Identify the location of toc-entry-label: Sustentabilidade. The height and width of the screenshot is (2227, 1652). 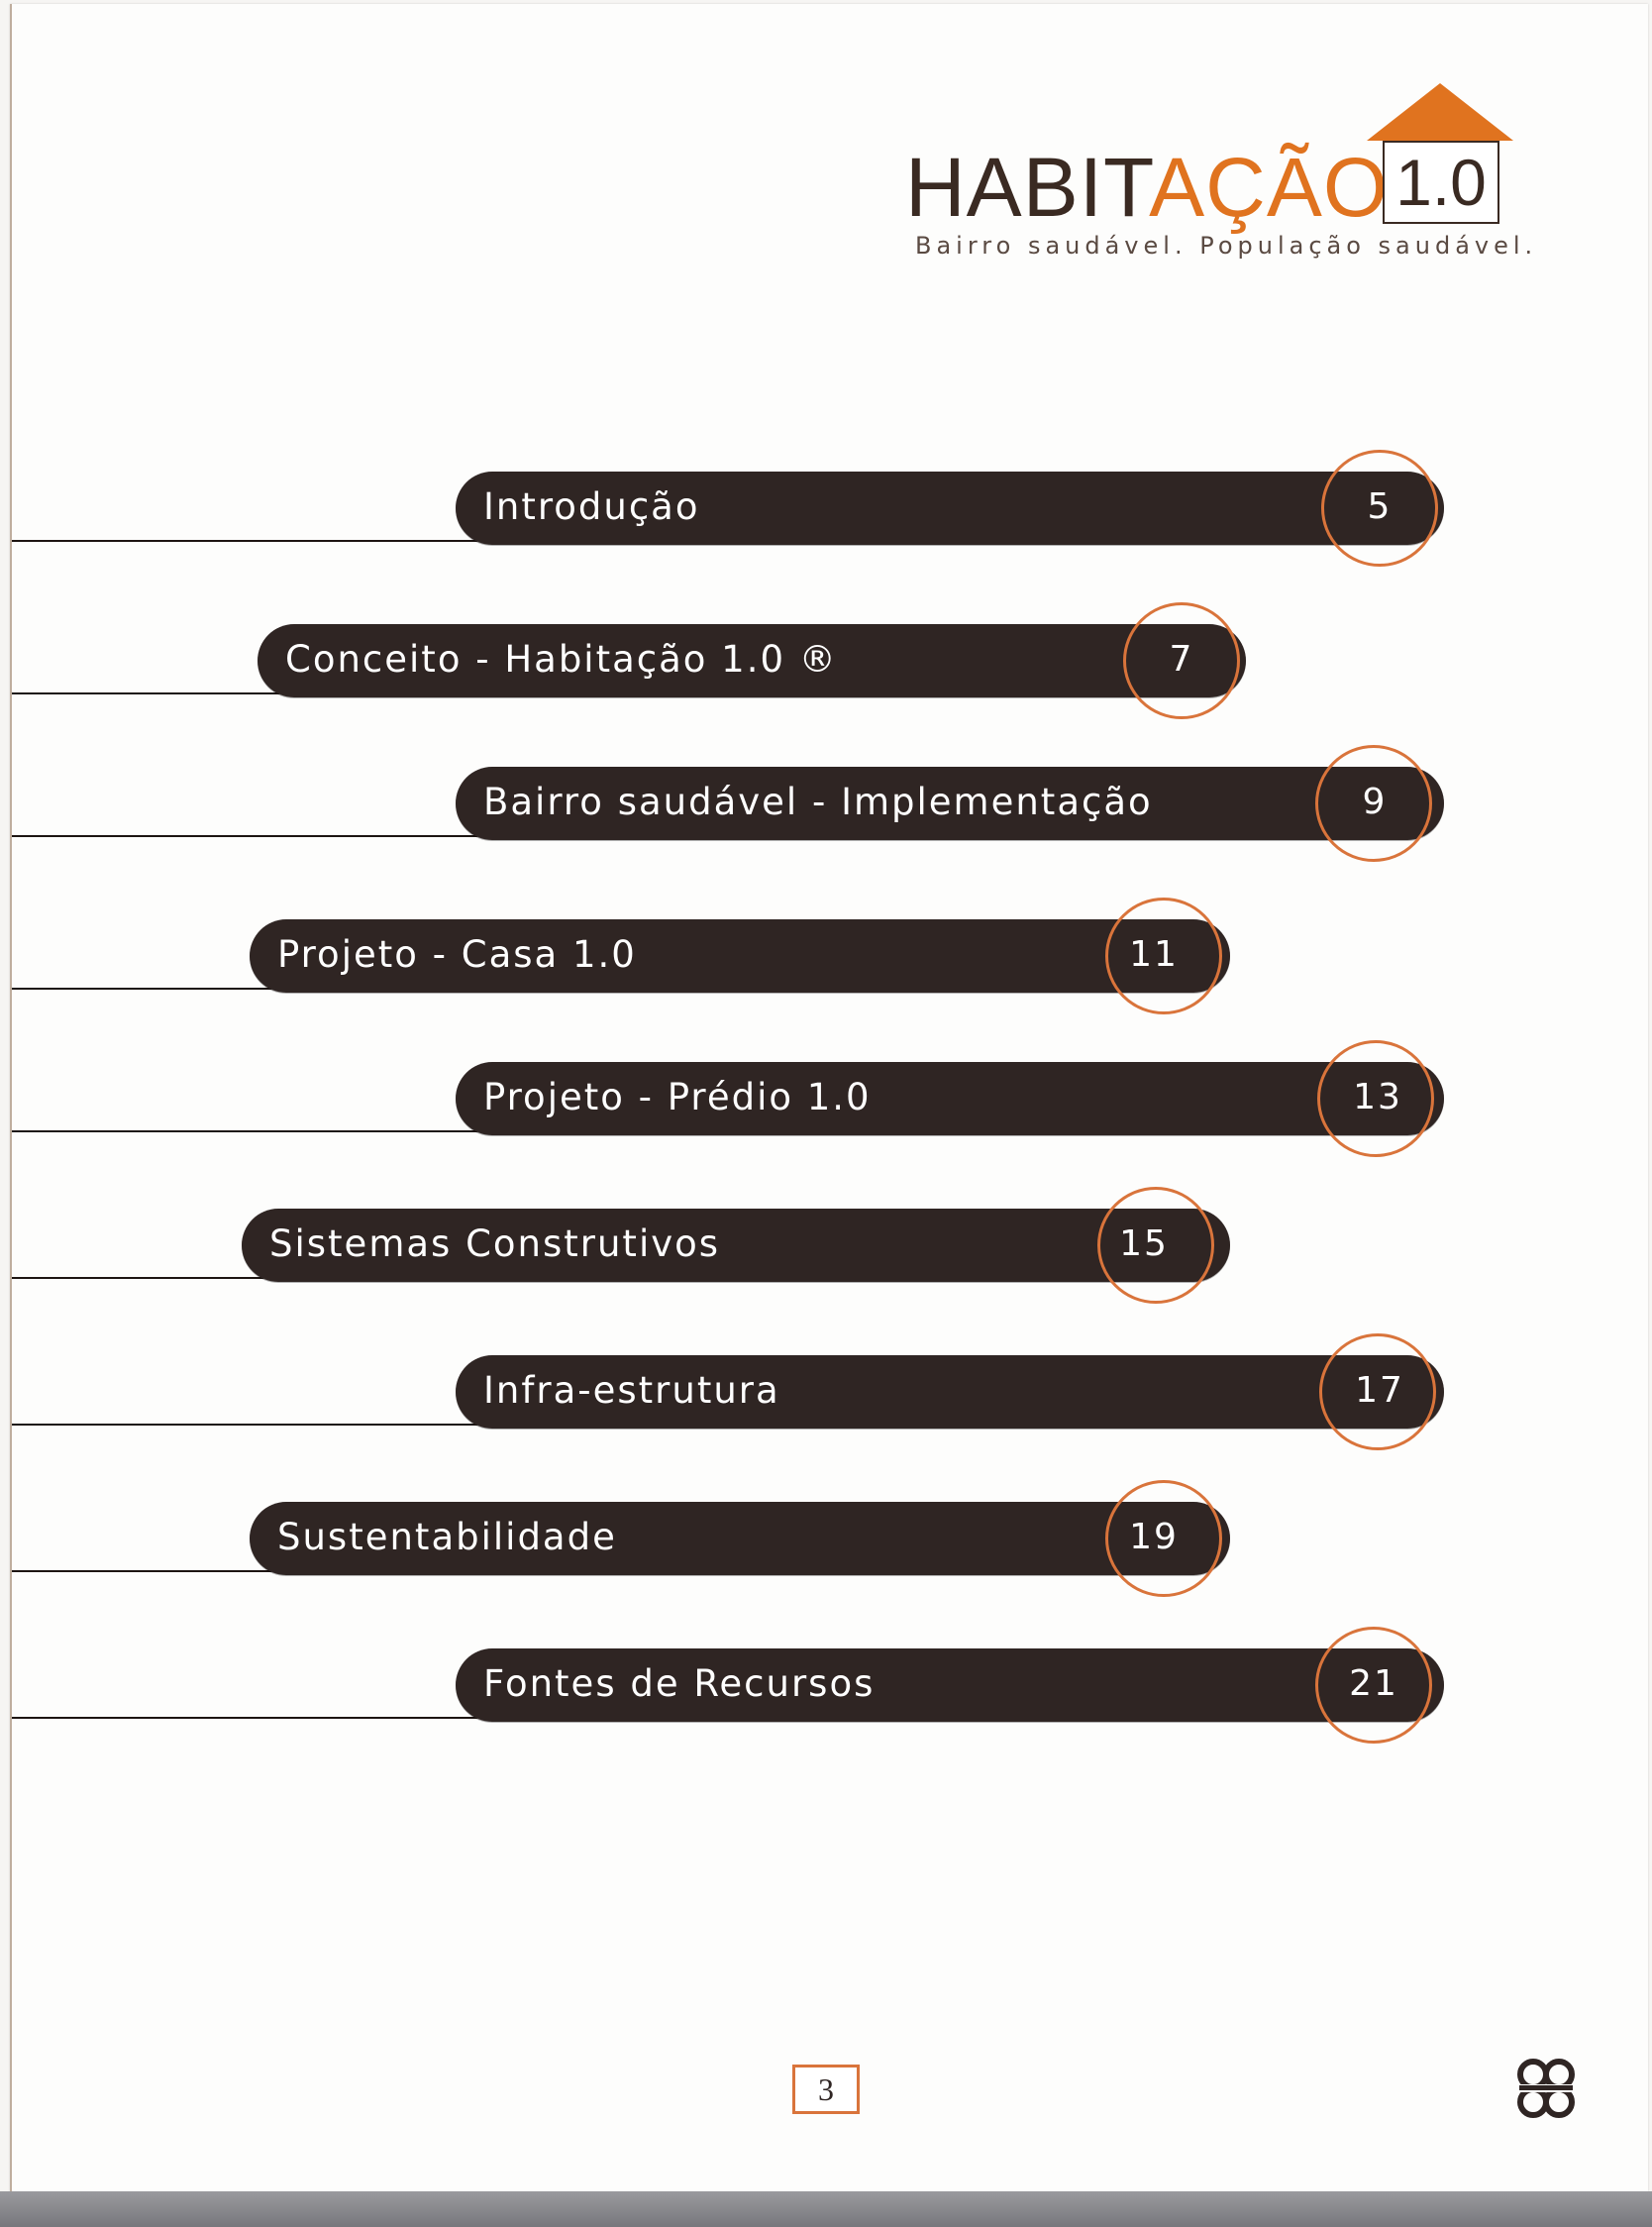
(447, 1537).